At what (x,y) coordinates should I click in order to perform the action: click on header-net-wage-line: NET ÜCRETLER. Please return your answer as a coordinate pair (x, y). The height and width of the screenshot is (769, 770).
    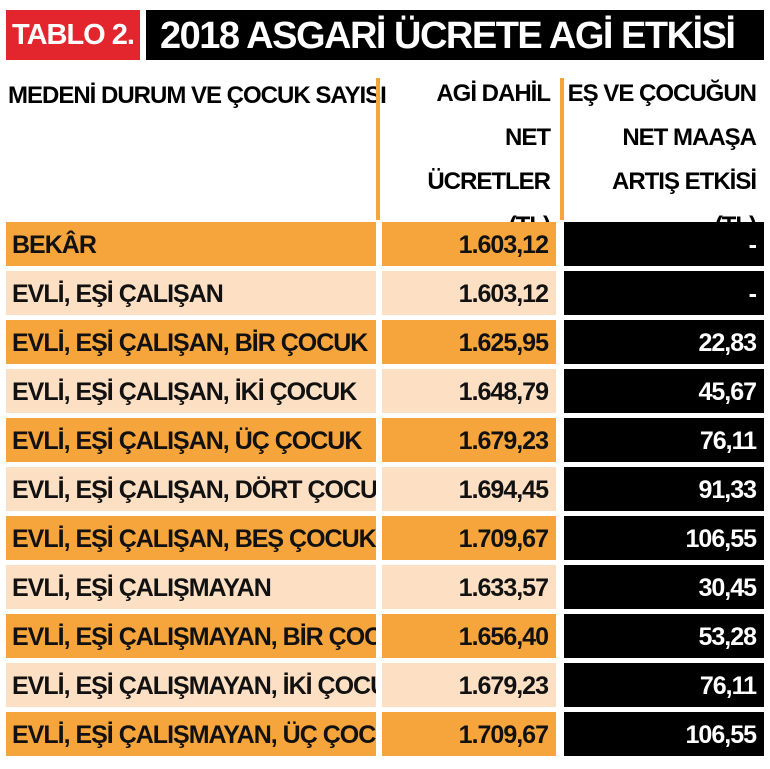
    Looking at the image, I should click on (489, 159).